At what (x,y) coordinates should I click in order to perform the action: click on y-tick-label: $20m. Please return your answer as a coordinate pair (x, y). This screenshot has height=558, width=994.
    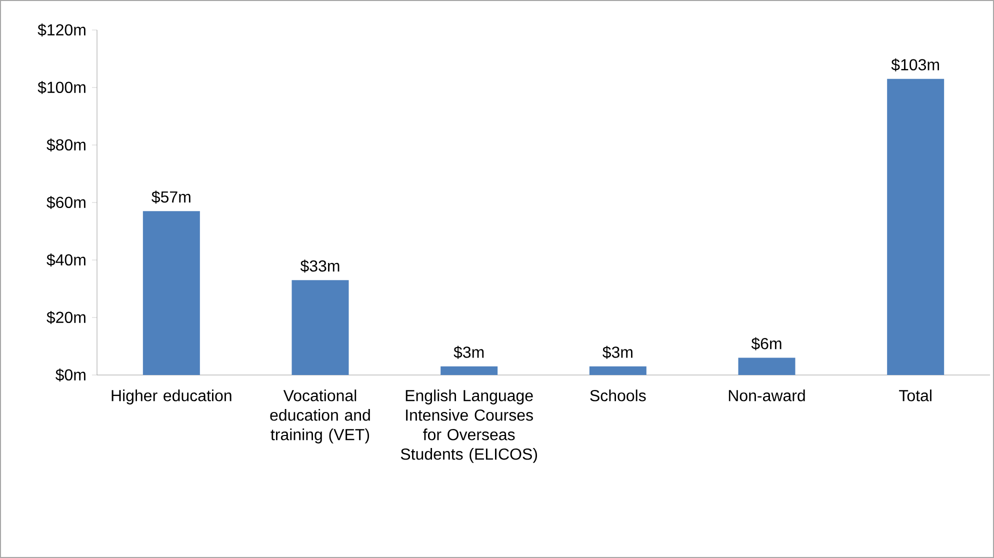
    Looking at the image, I should click on (66, 317).